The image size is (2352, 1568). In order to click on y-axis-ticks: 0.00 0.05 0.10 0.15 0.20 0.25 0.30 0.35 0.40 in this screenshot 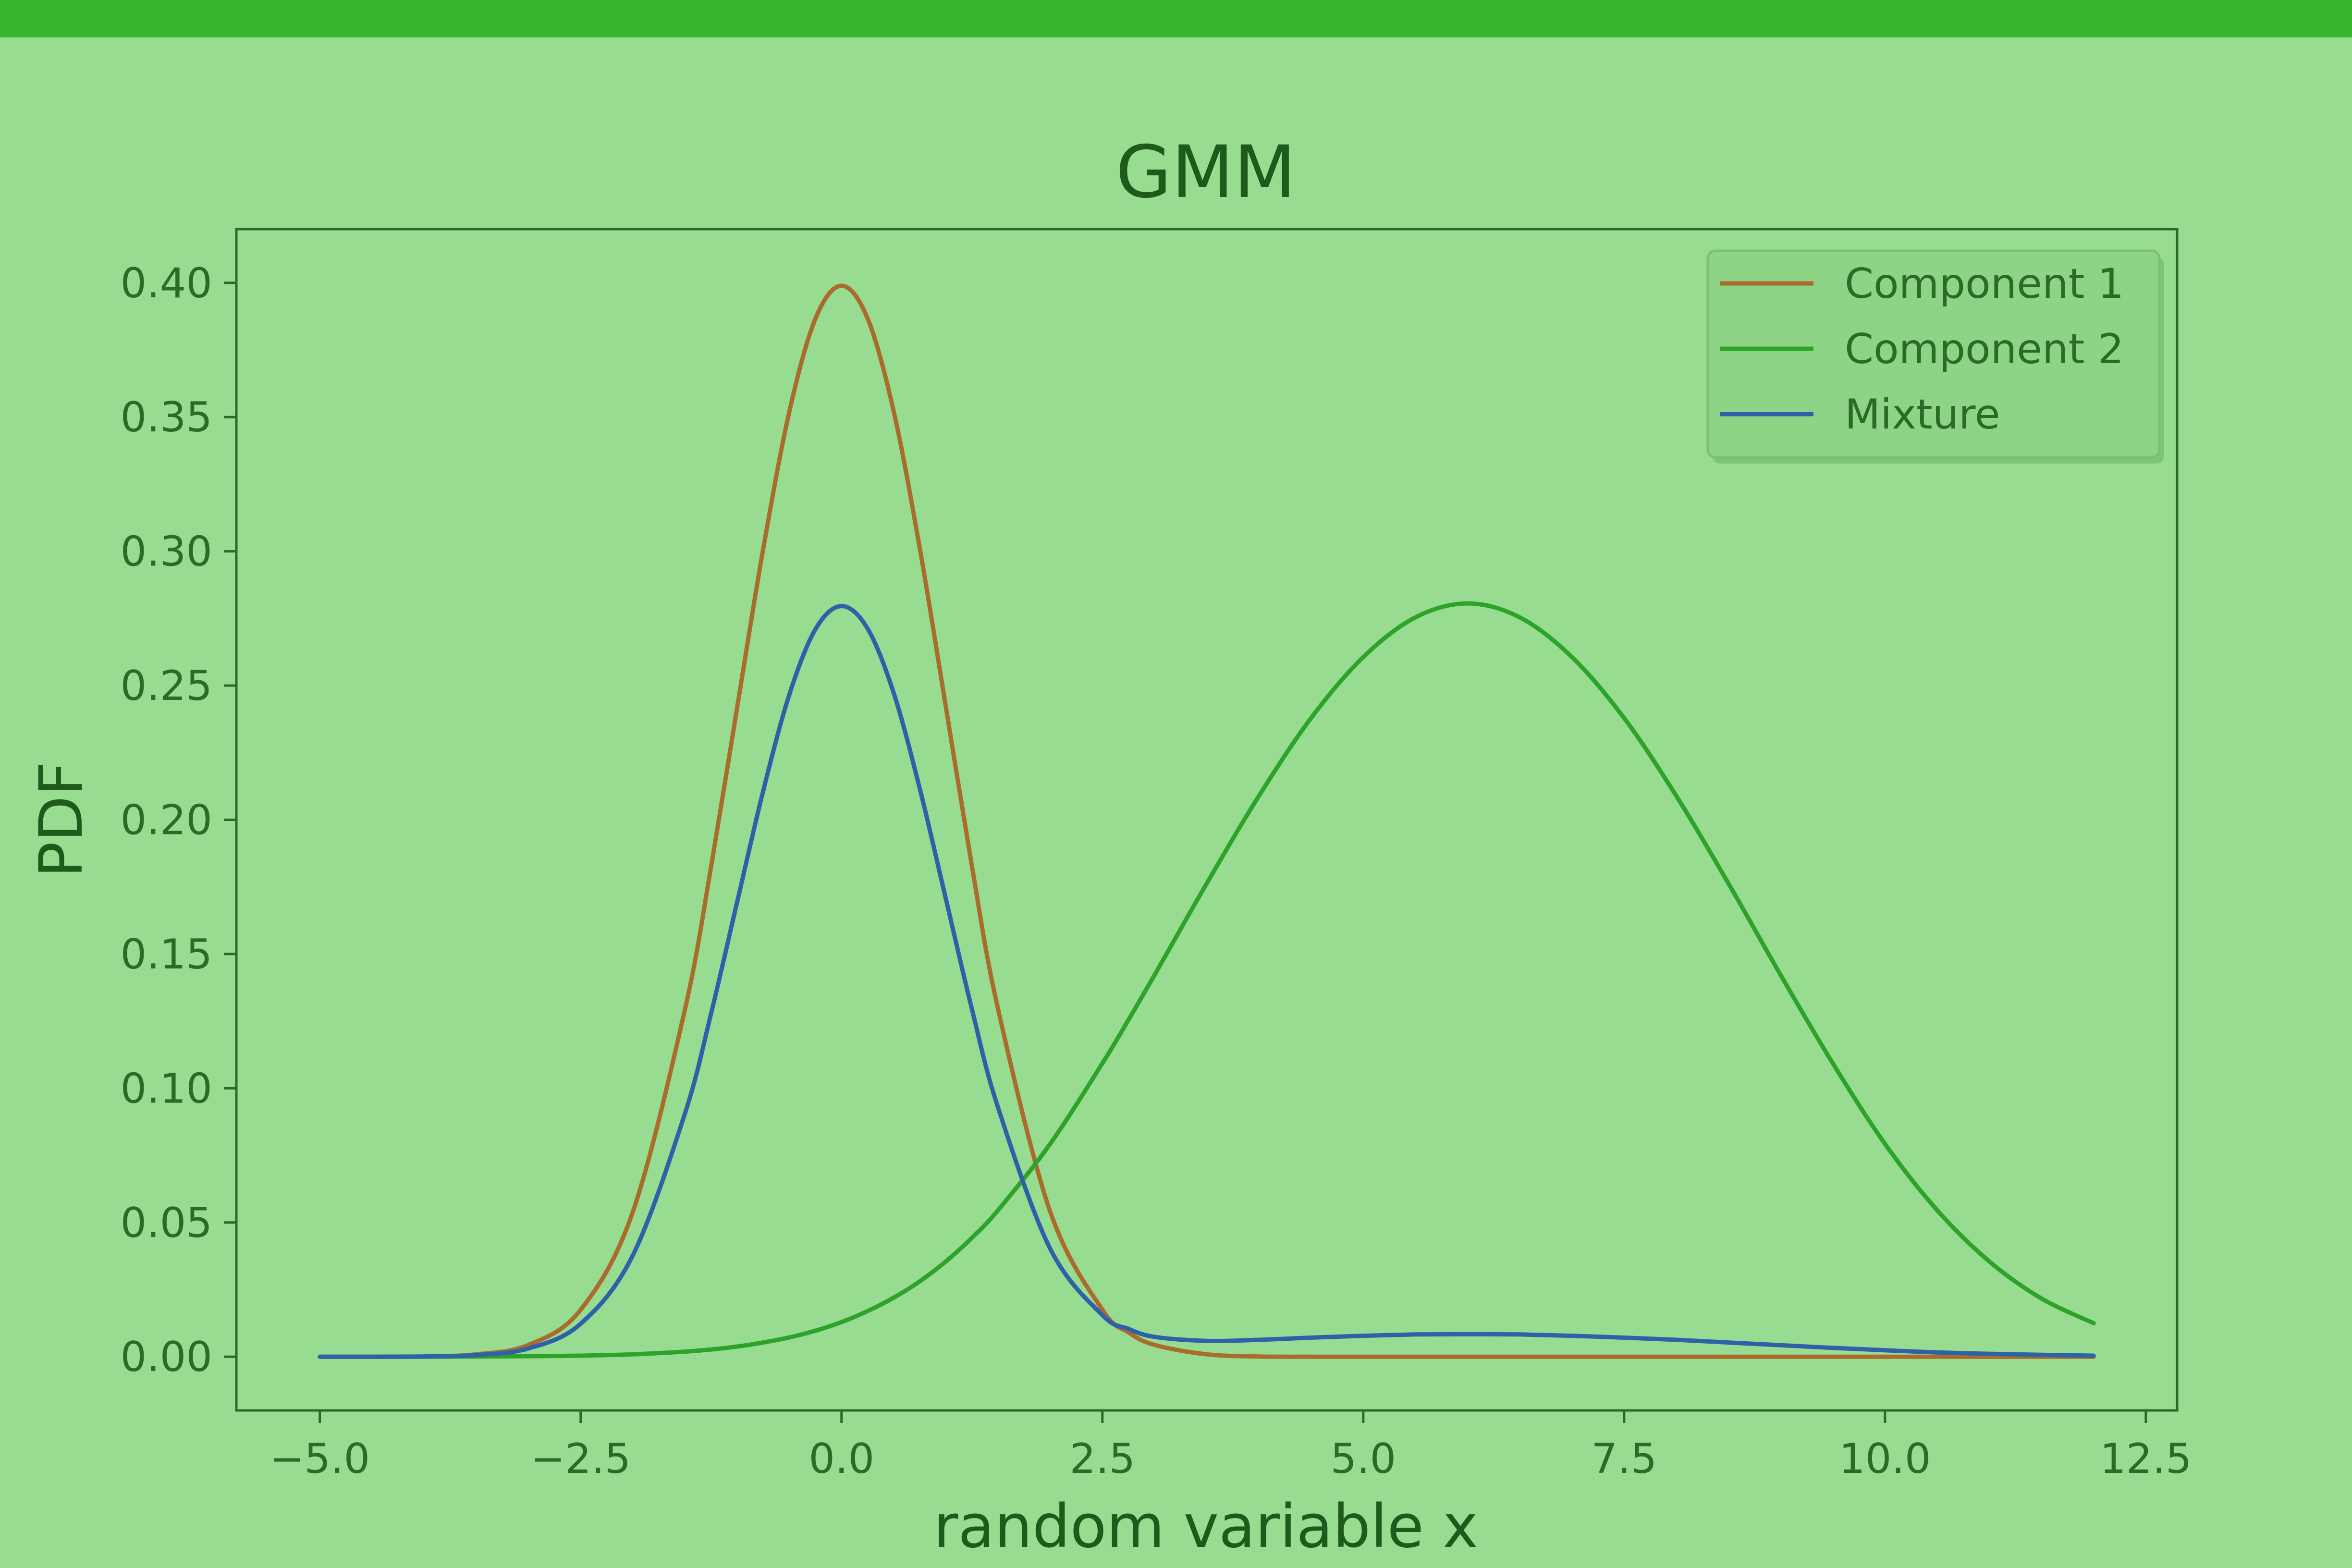, I will do `click(179, 820)`.